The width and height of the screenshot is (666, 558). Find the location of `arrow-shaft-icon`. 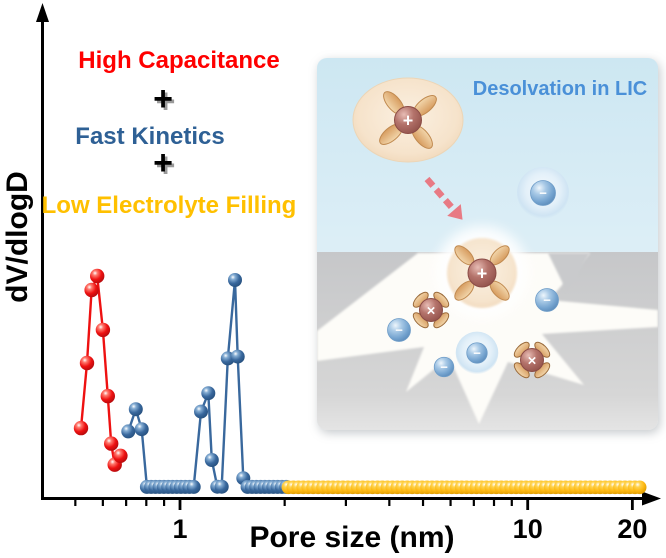

arrow-shaft-icon is located at coordinates (440, 194).